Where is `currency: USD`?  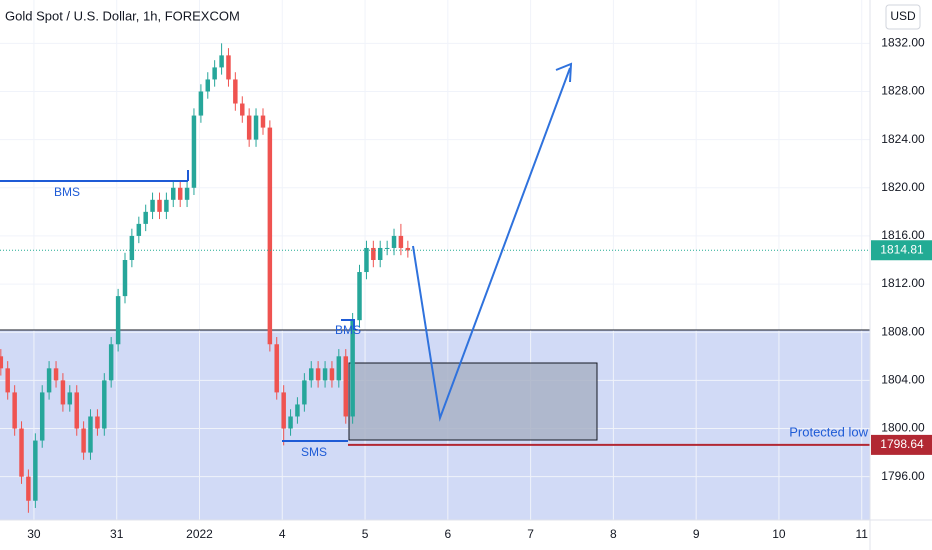 currency: USD is located at coordinates (903, 16).